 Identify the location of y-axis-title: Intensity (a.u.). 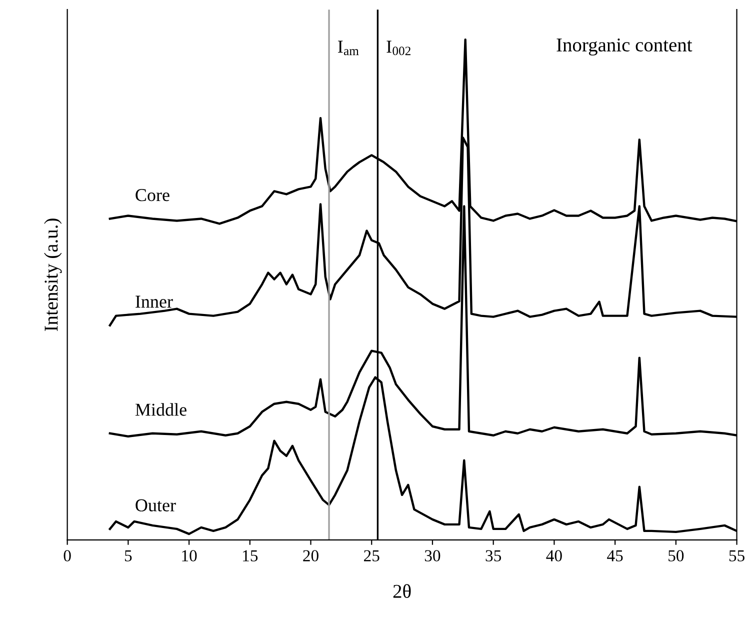
(53, 275).